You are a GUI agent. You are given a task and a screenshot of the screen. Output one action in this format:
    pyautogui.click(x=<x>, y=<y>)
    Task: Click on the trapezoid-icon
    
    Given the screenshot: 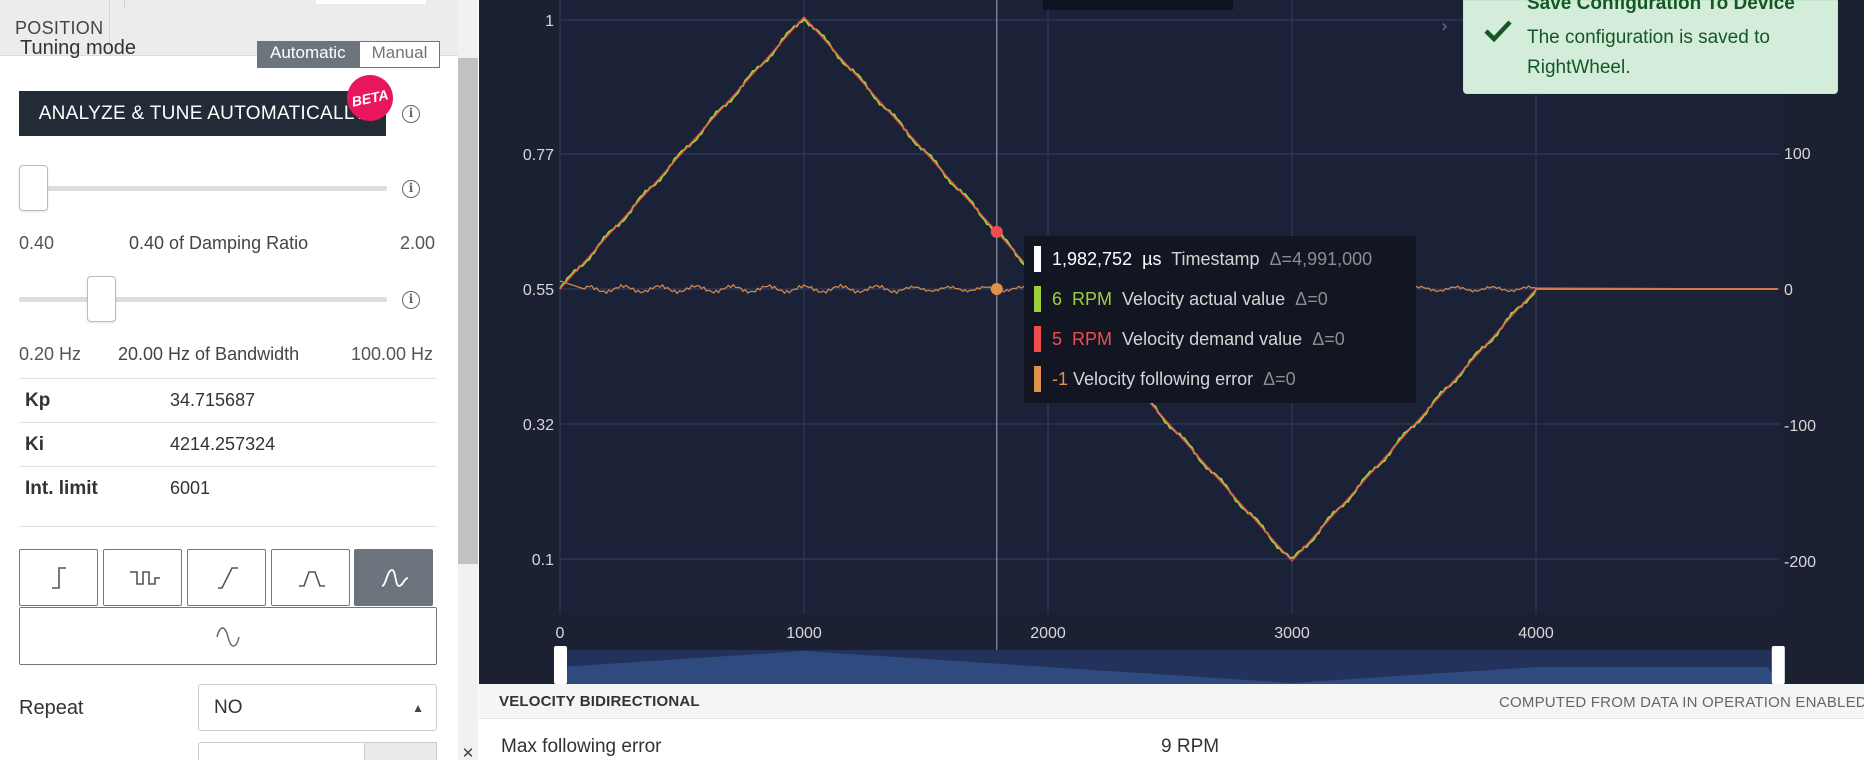 What is the action you would take?
    pyautogui.click(x=312, y=579)
    